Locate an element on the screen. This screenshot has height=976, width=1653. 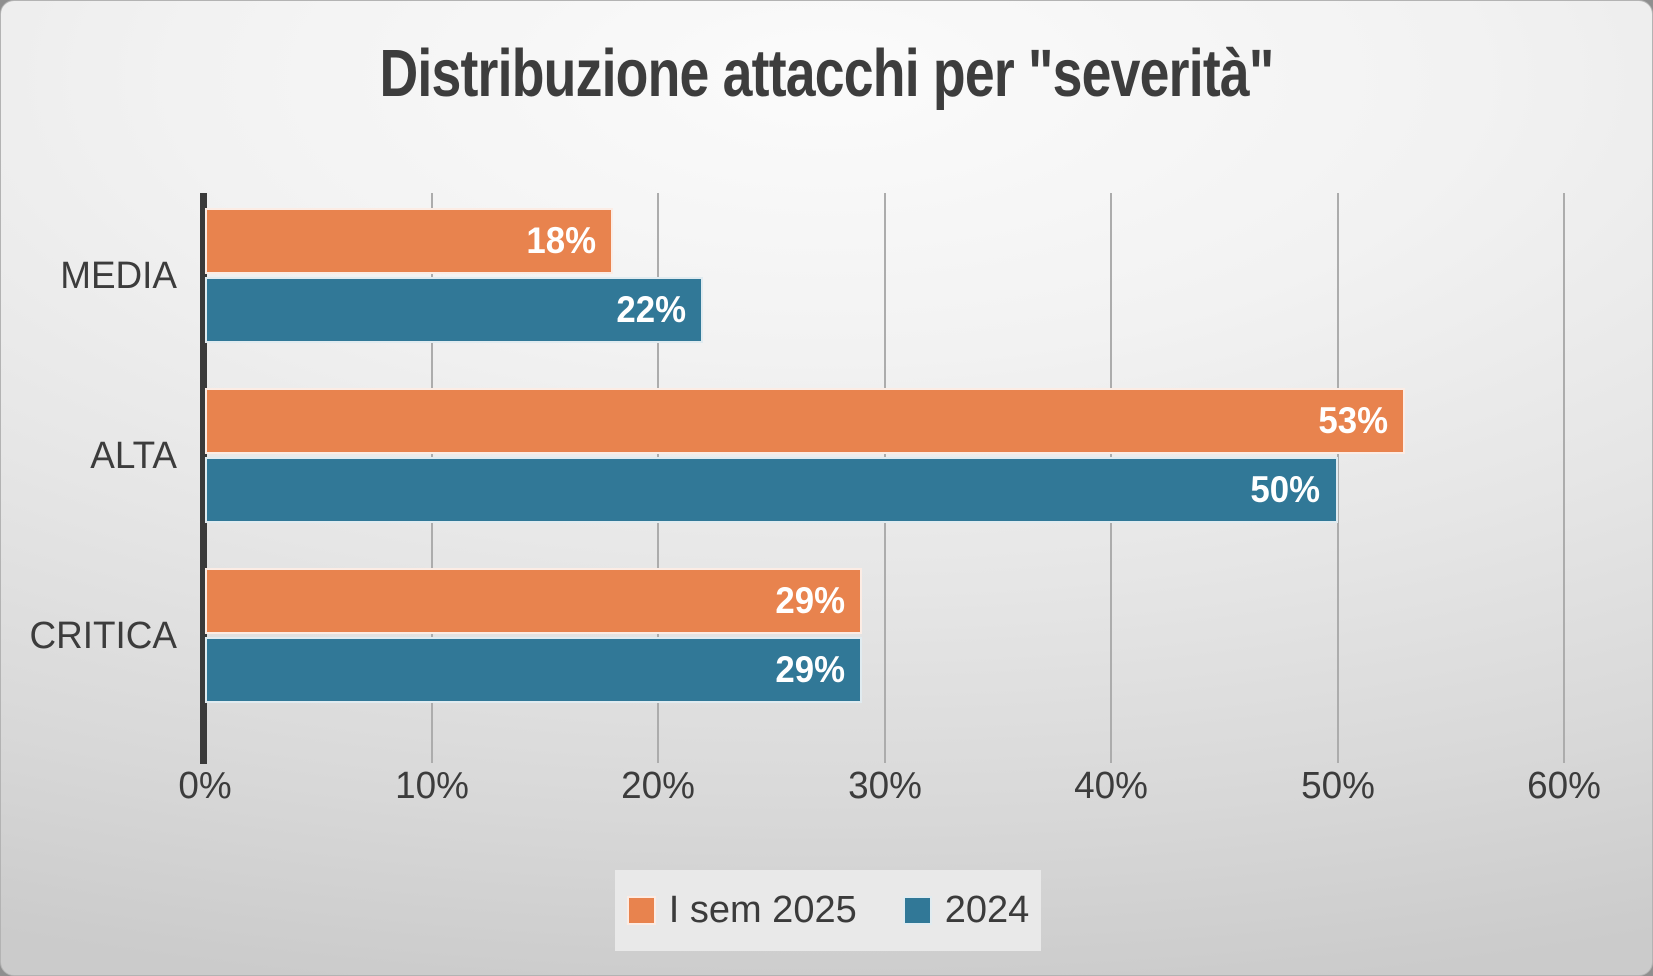
x-tick-label: 0% is located at coordinates (205, 786).